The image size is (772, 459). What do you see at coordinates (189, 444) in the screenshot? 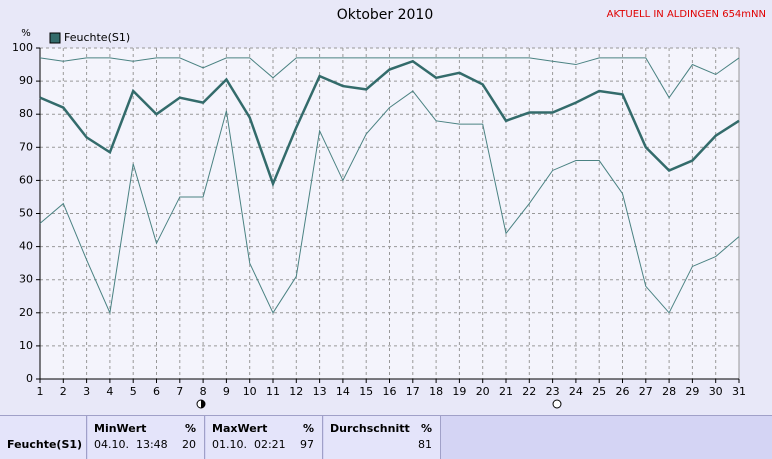
I see `column-value: 20` at bounding box center [189, 444].